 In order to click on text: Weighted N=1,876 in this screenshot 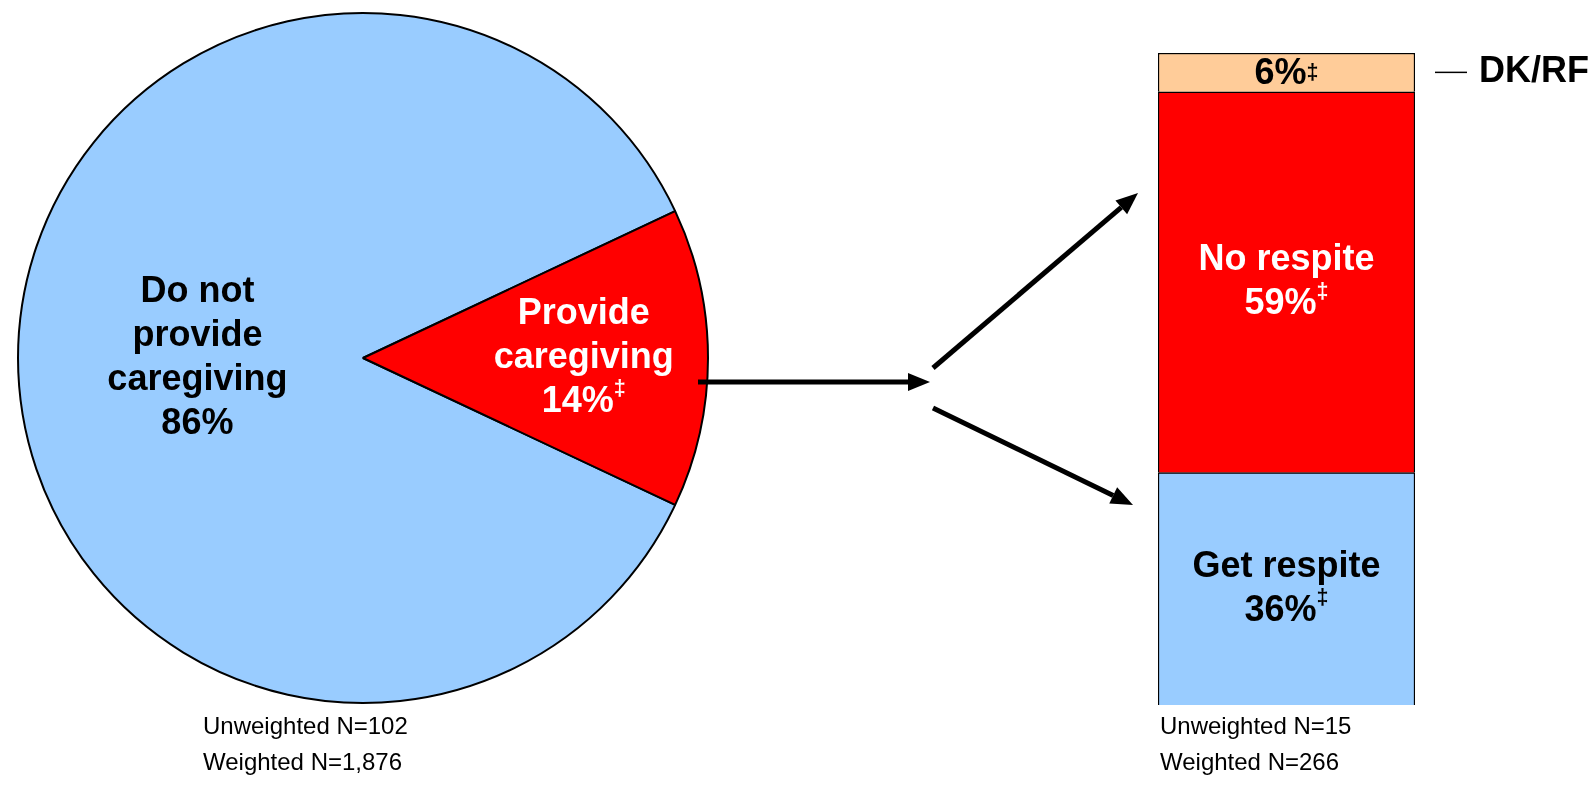, I will do `click(303, 762)`.